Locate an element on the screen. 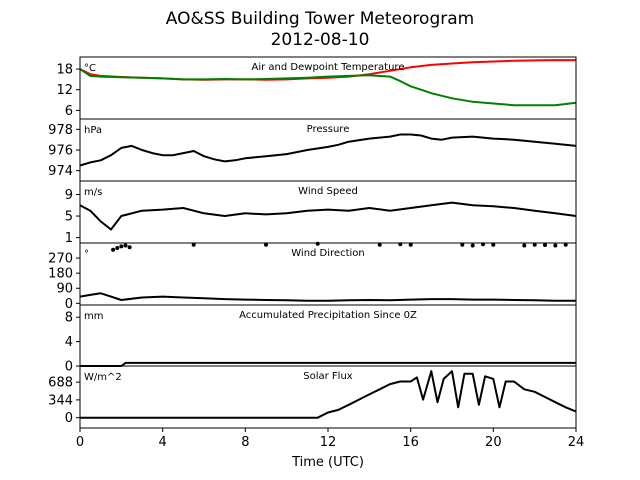  x-tick-label: 16 is located at coordinates (410, 442).